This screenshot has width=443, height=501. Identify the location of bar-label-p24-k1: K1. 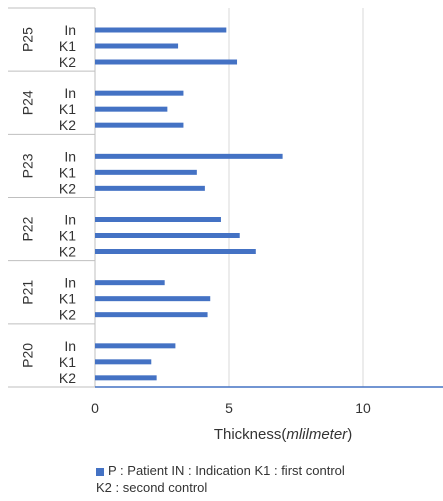
(67, 109).